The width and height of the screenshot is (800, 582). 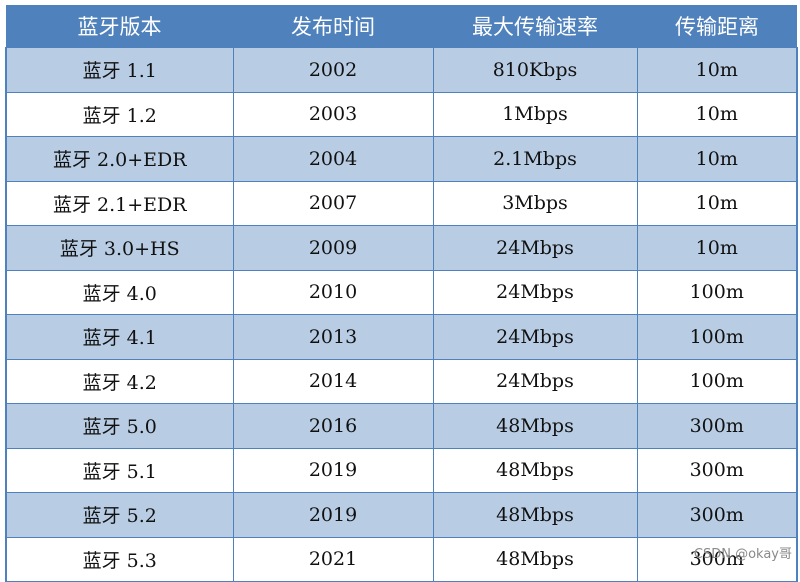 What do you see at coordinates (535, 203) in the screenshot?
I see `cell-max-rate: 3Mbps` at bounding box center [535, 203].